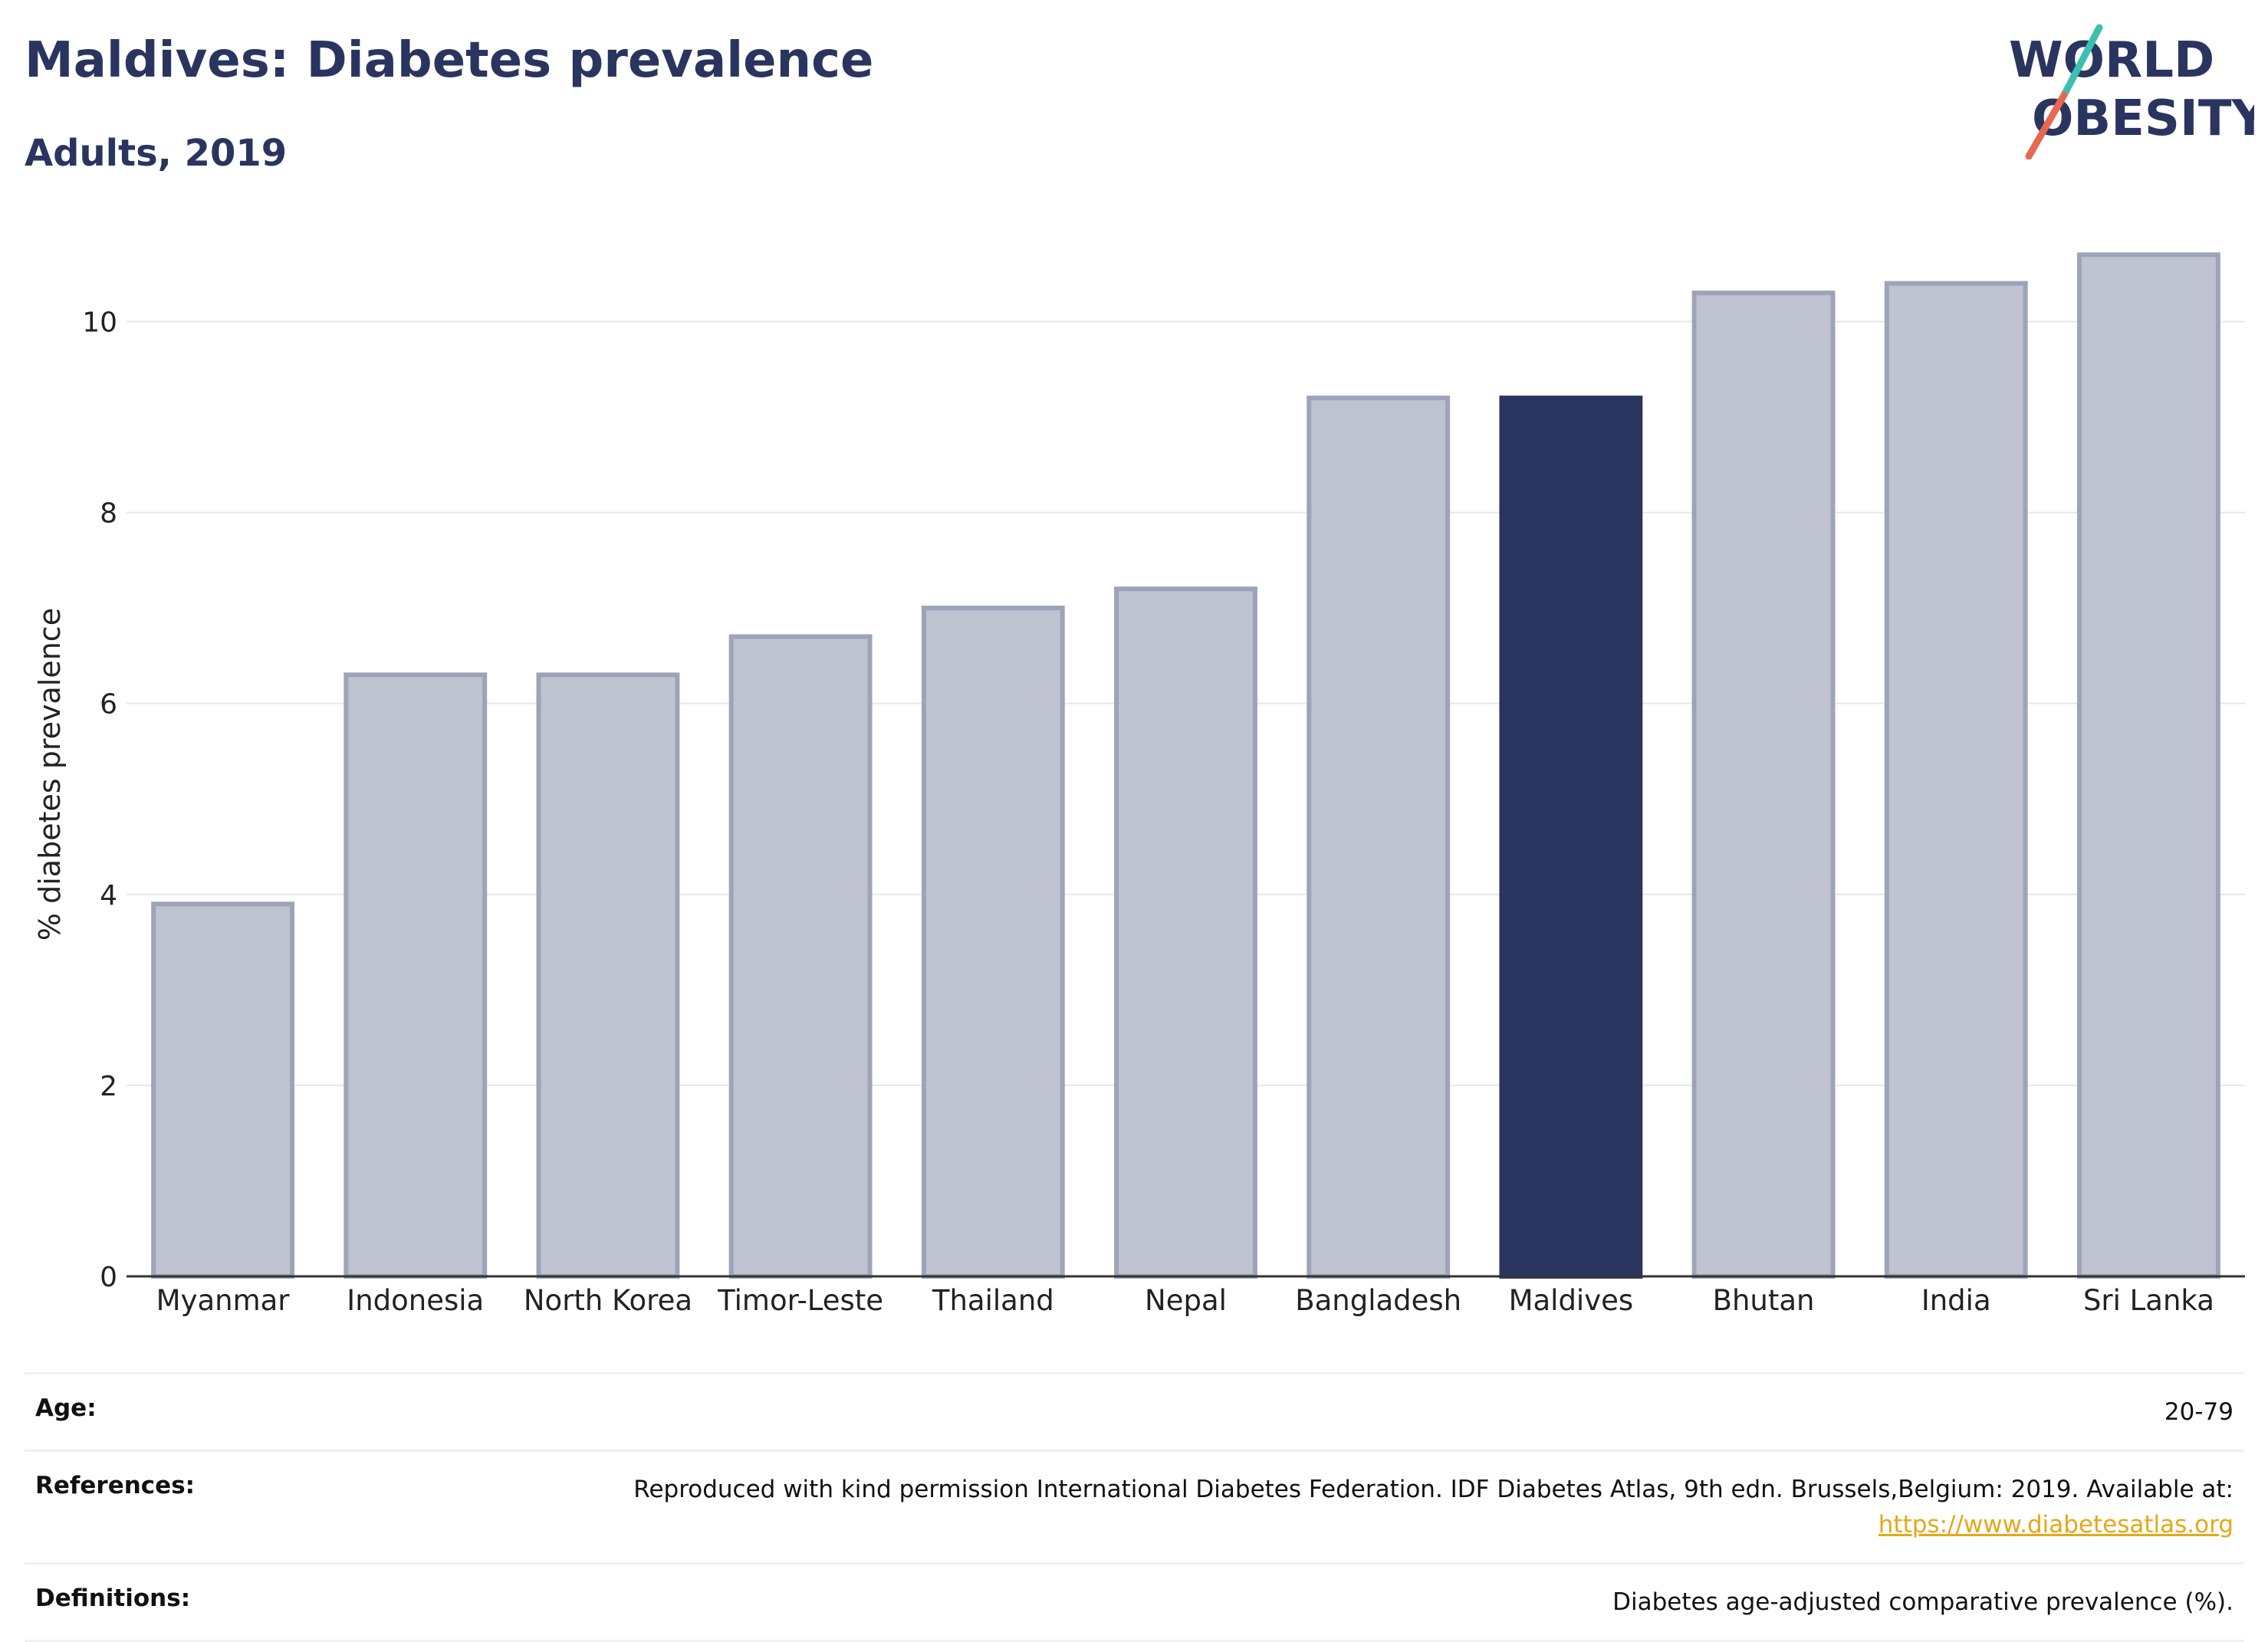 The height and width of the screenshot is (1642, 2268). I want to click on y-tick-label: 8, so click(109, 514).